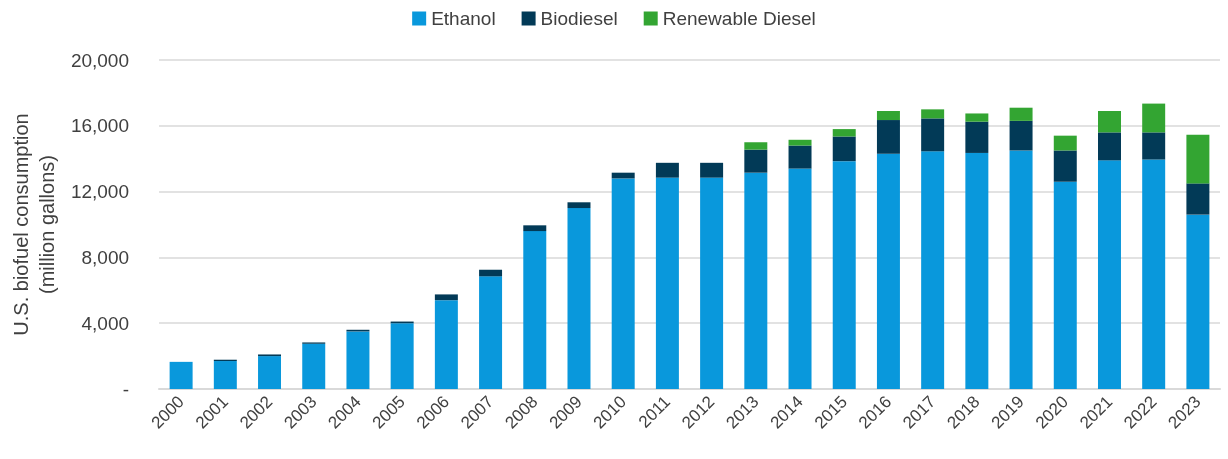 The height and width of the screenshot is (459, 1228). I want to click on y-tick-label: 12,000, so click(100, 192).